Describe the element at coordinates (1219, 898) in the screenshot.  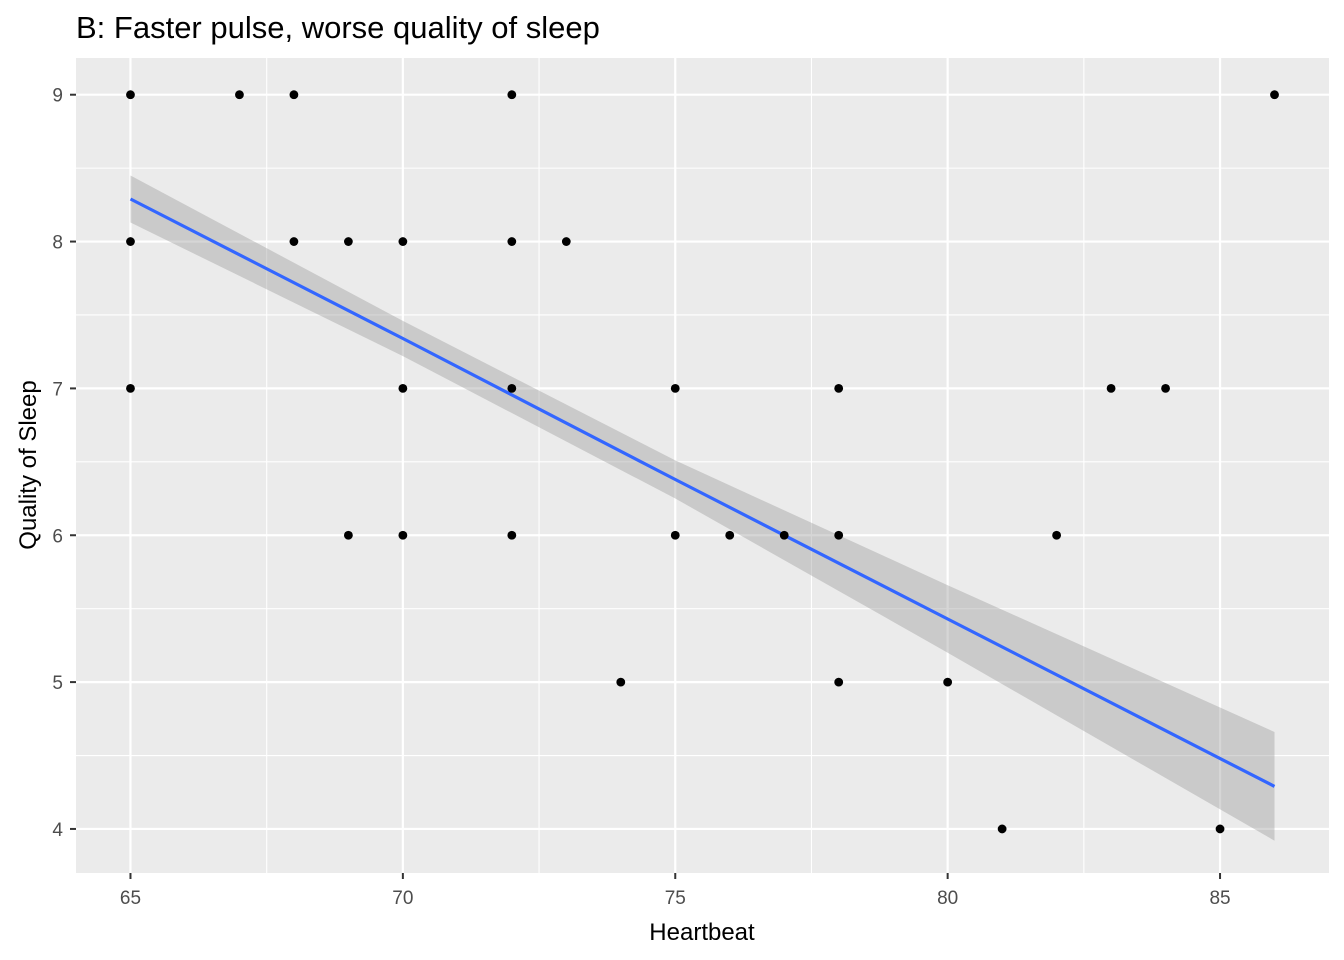
I see `x-tick-label: 85` at that location.